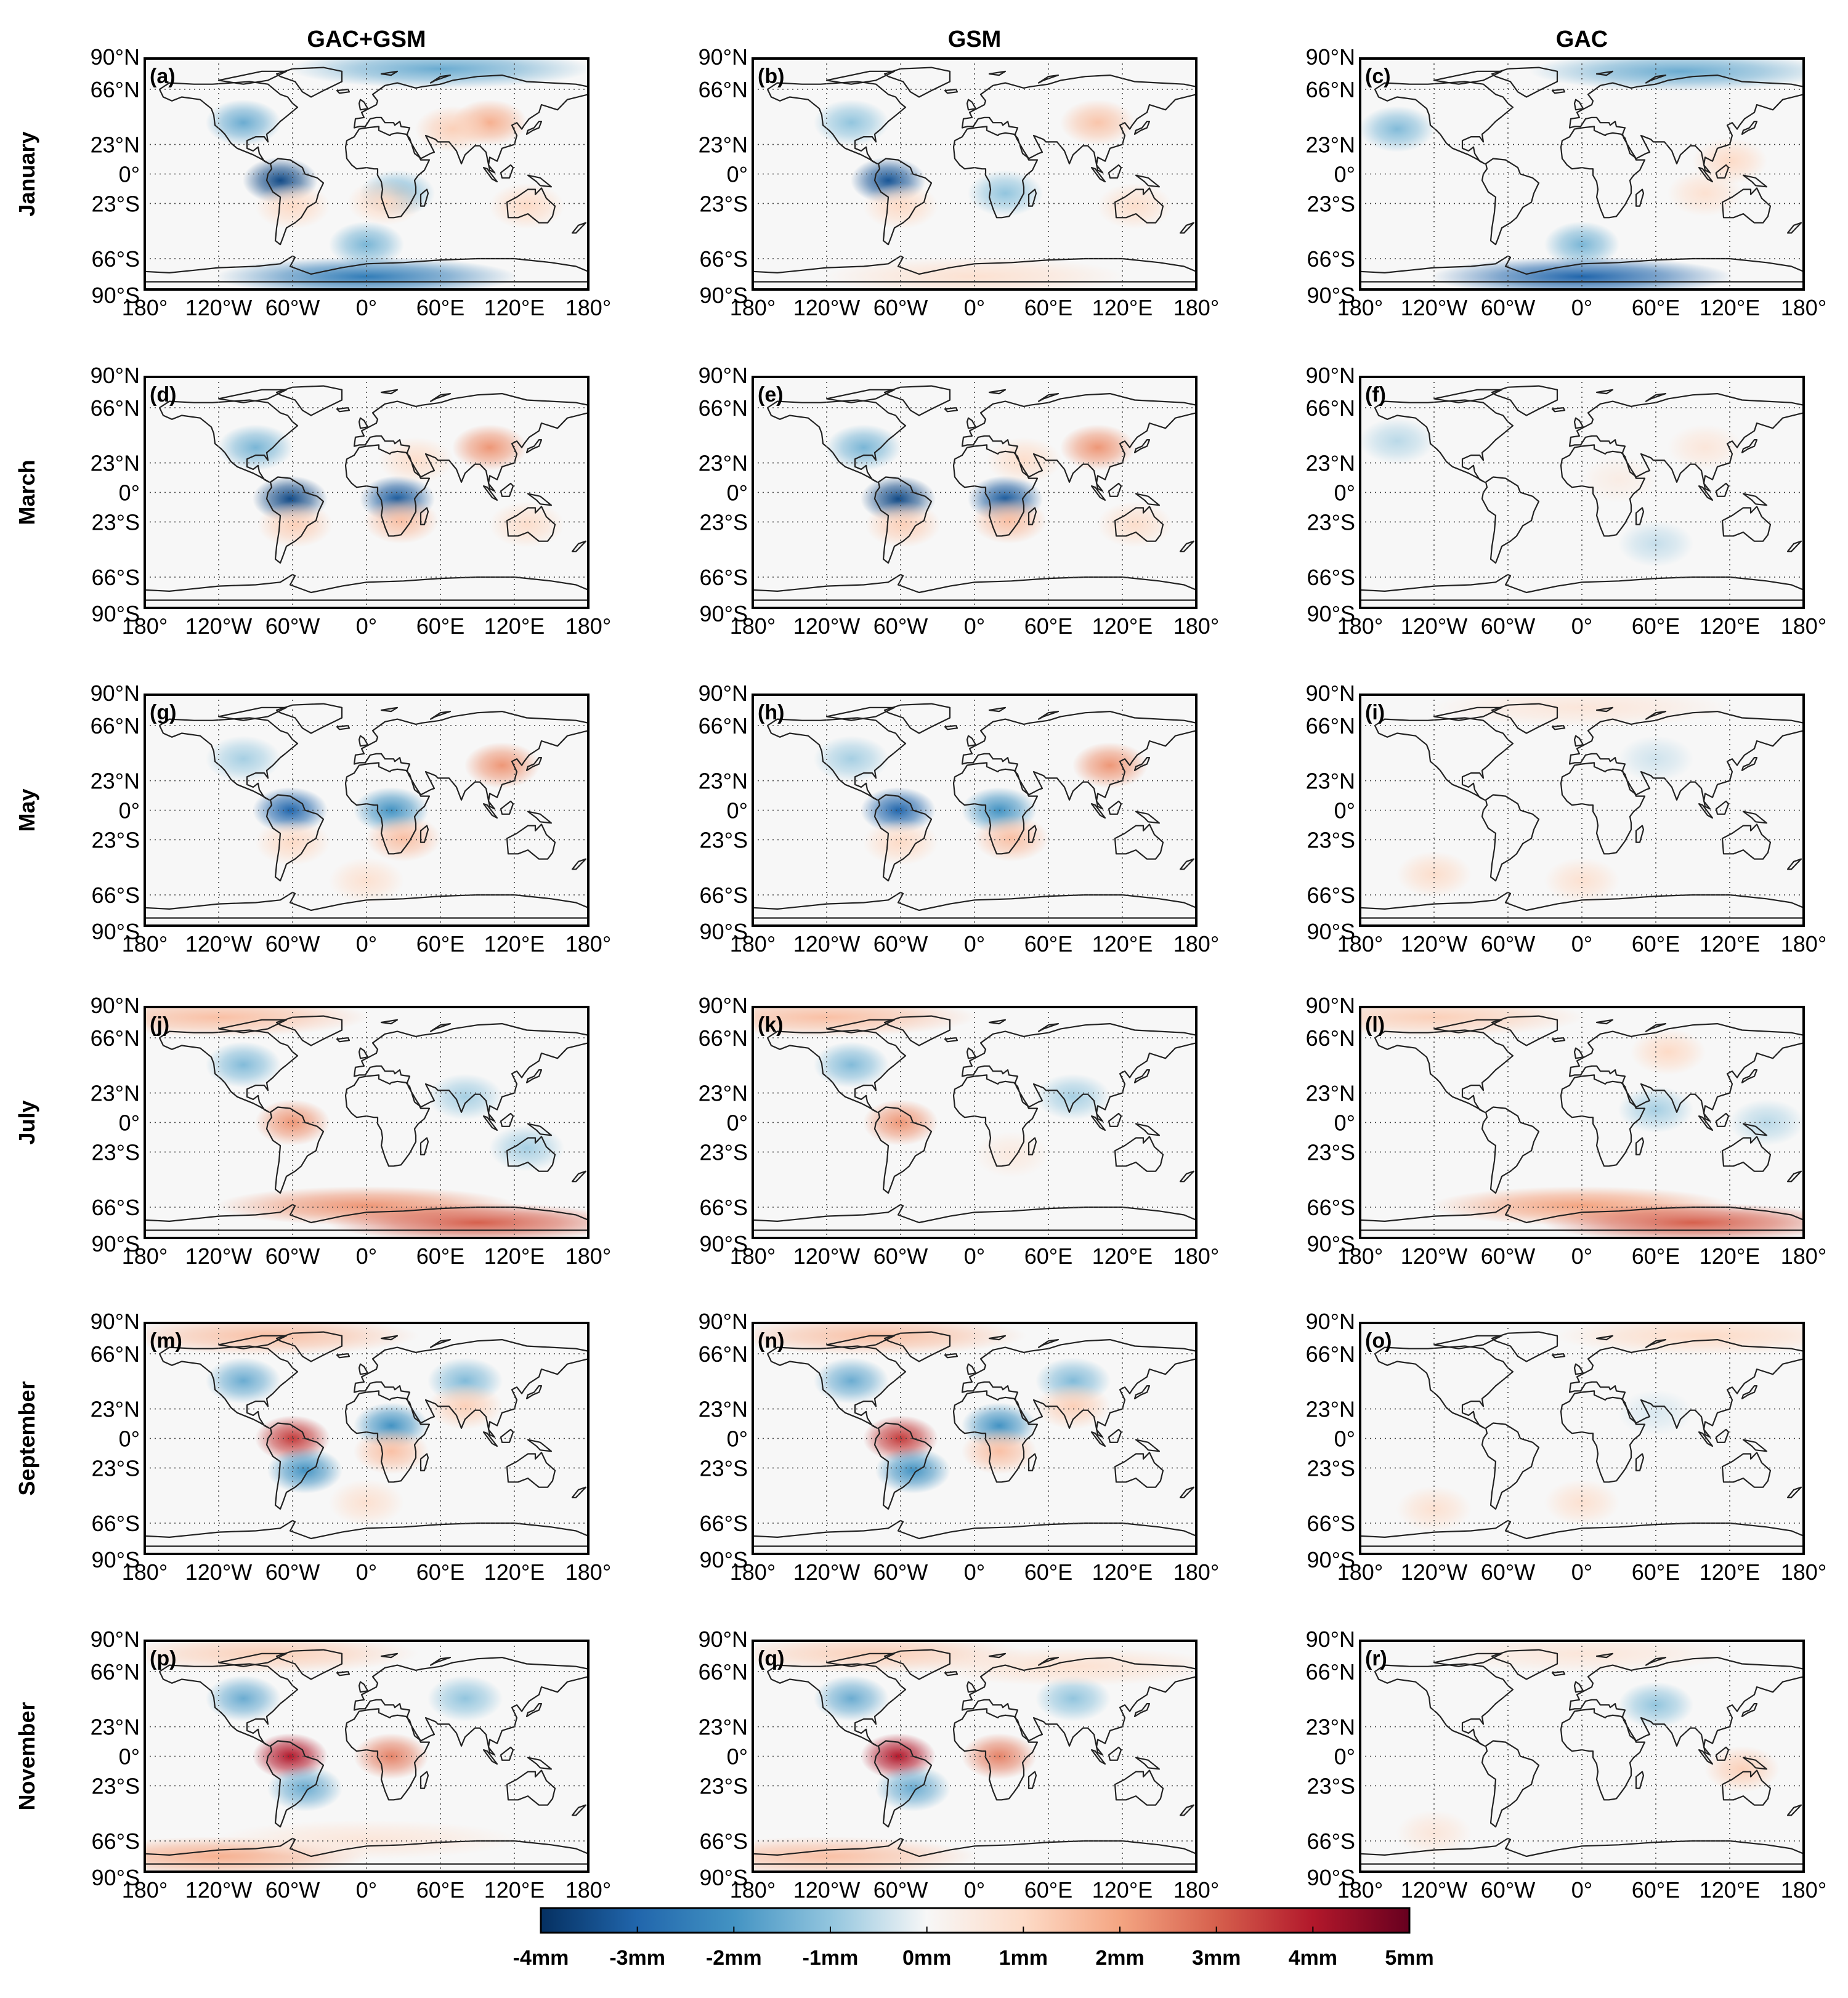 This screenshot has height=1998, width=1848. What do you see at coordinates (1344, 175) in the screenshot?
I see `lat-tick-label: 0°` at bounding box center [1344, 175].